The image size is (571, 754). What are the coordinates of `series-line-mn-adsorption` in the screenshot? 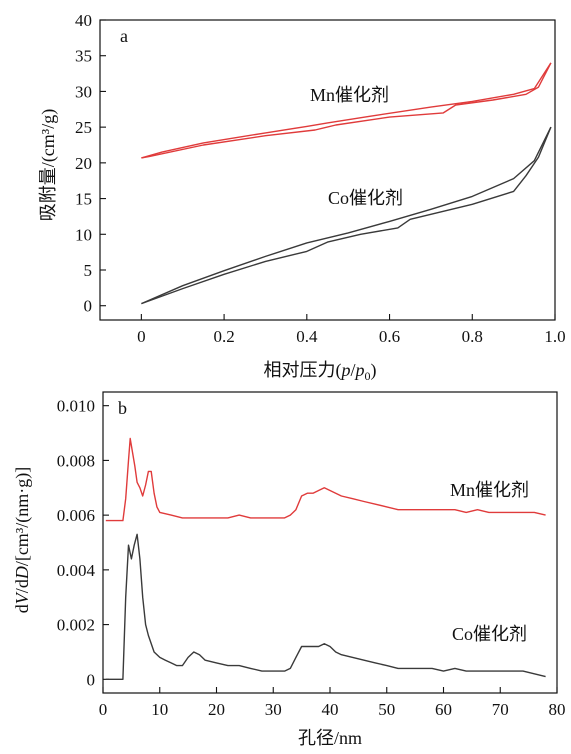 It's located at (346, 110).